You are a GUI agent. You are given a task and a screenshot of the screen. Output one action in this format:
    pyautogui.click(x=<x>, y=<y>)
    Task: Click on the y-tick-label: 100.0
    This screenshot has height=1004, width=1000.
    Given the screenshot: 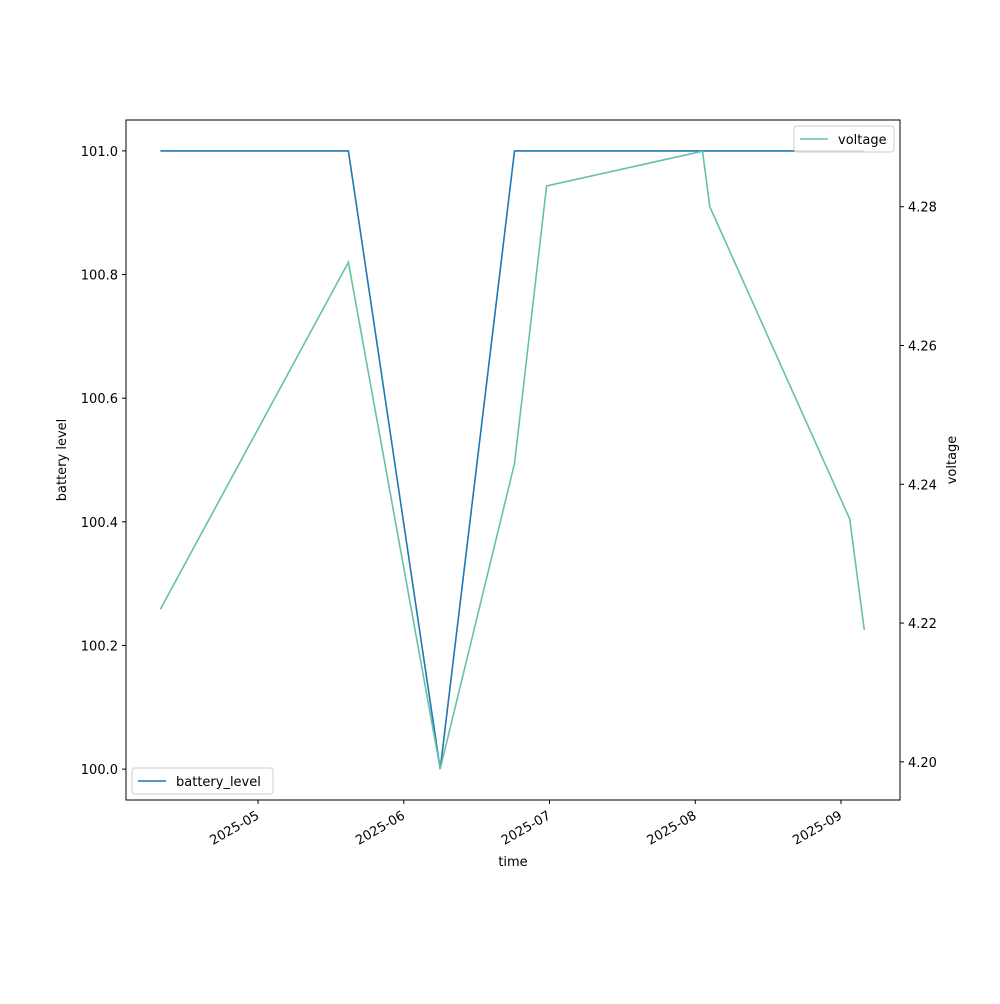 What is the action you would take?
    pyautogui.click(x=99, y=770)
    